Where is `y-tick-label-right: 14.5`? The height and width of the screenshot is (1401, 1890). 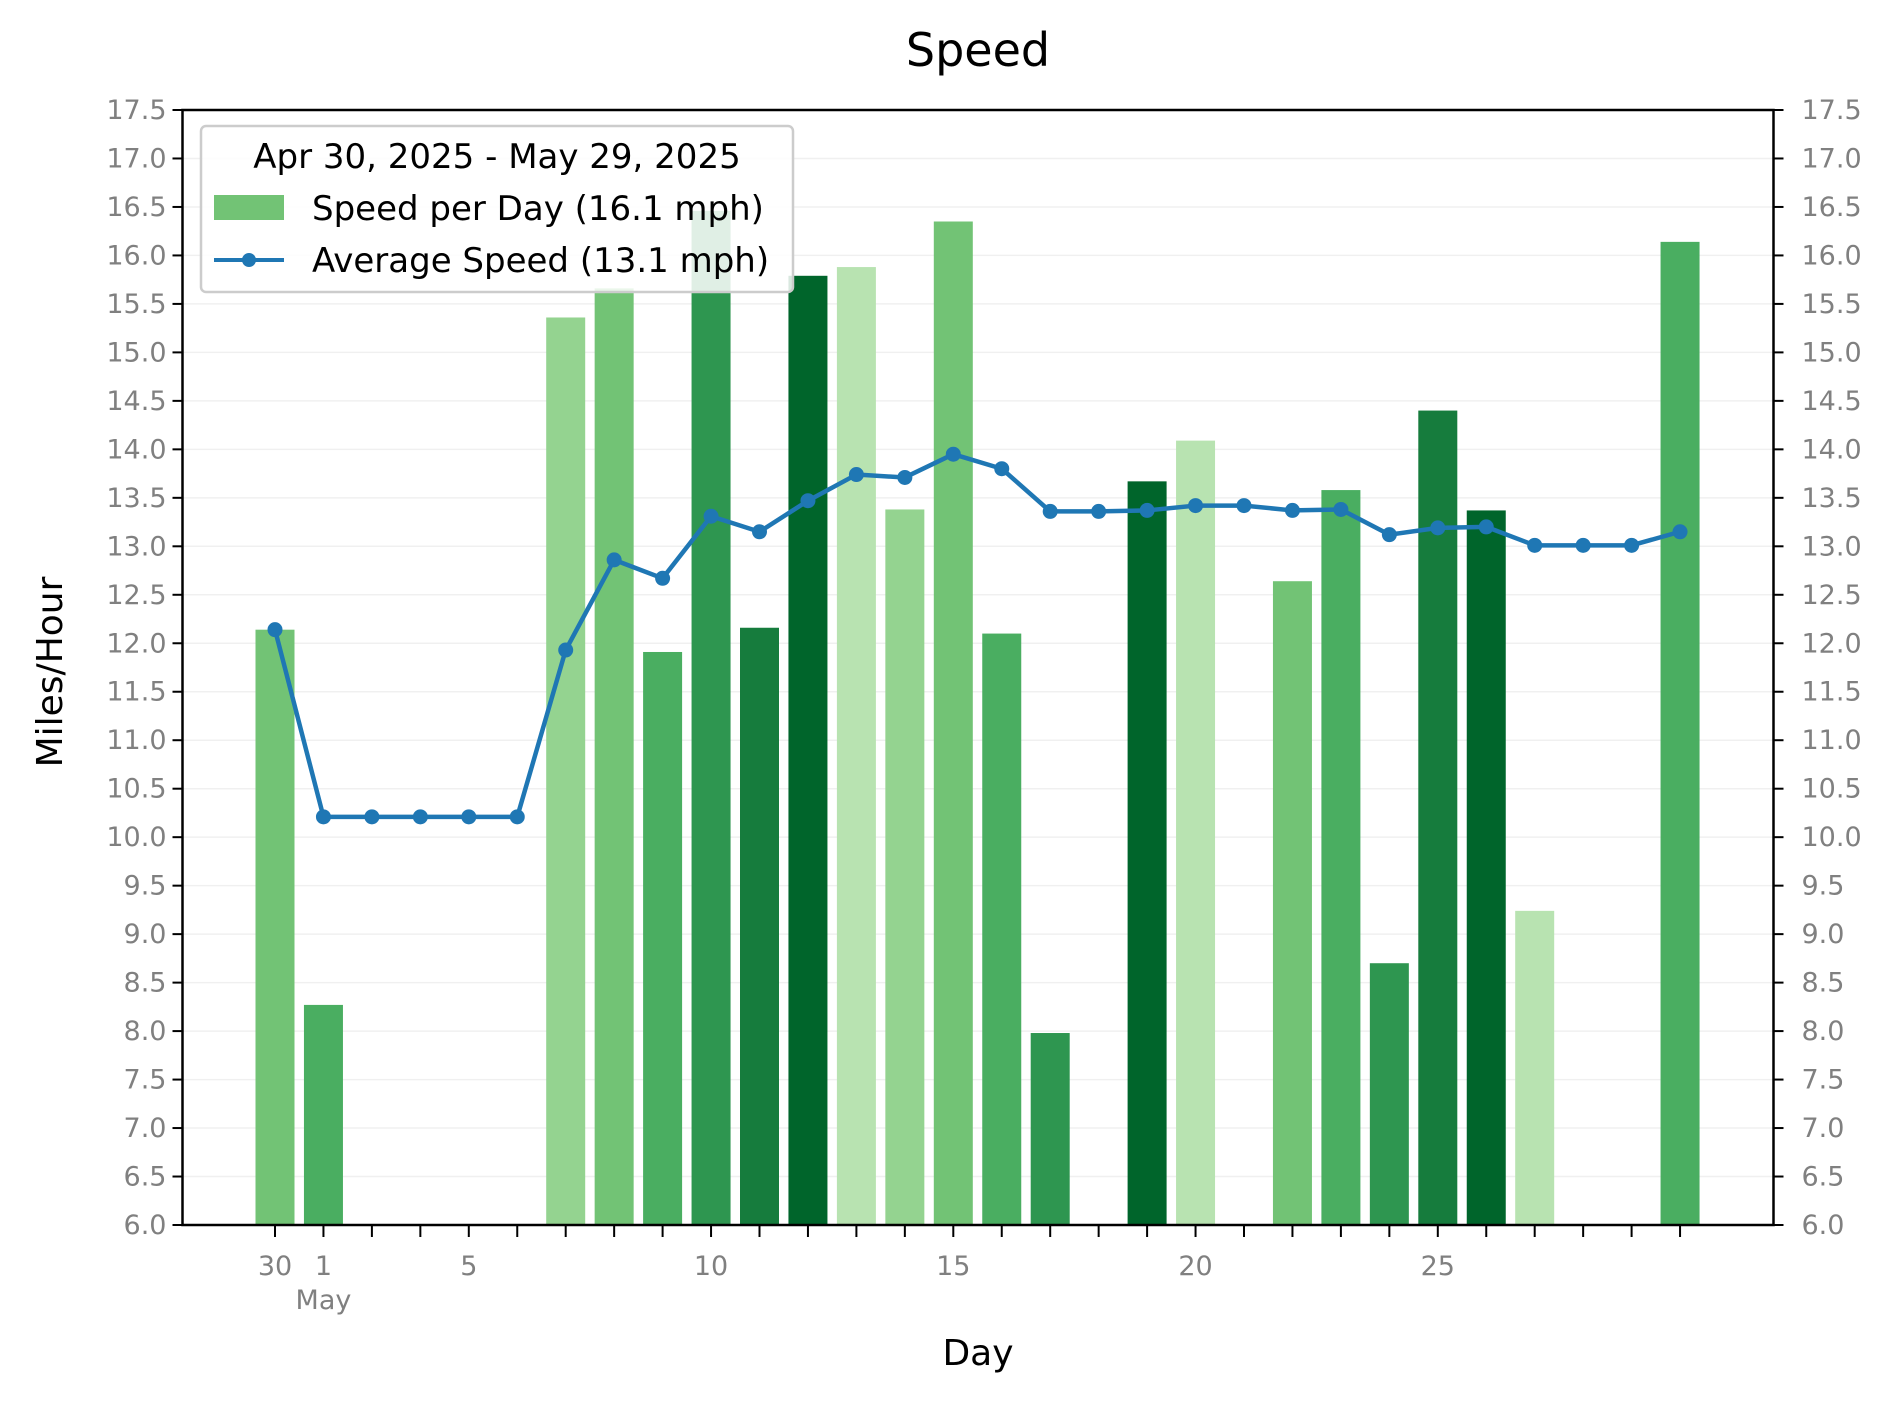
y-tick-label-right: 14.5 is located at coordinates (1832, 401).